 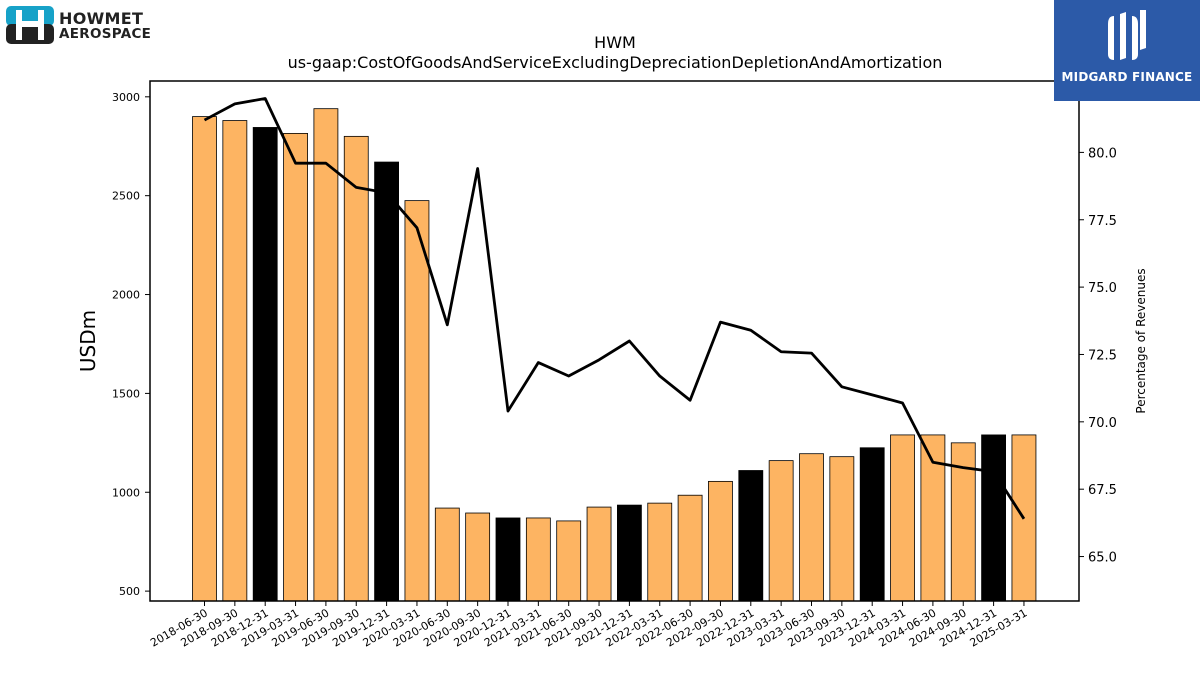 What do you see at coordinates (88, 341) in the screenshot?
I see `y-axis-label: USDm` at bounding box center [88, 341].